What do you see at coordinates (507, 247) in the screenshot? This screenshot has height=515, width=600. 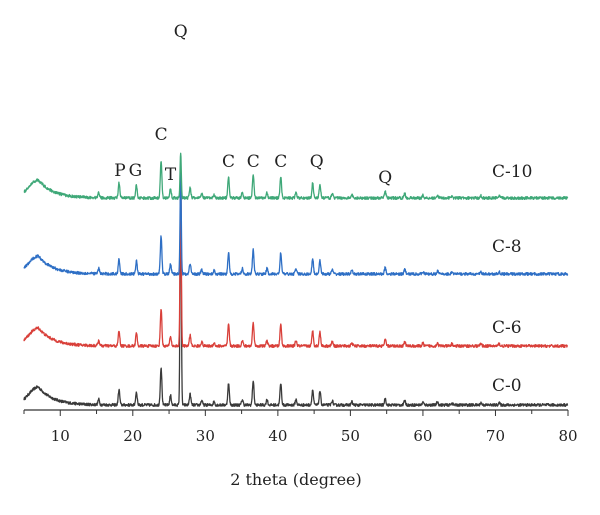 I see `series-label-c-8: C-8` at bounding box center [507, 247].